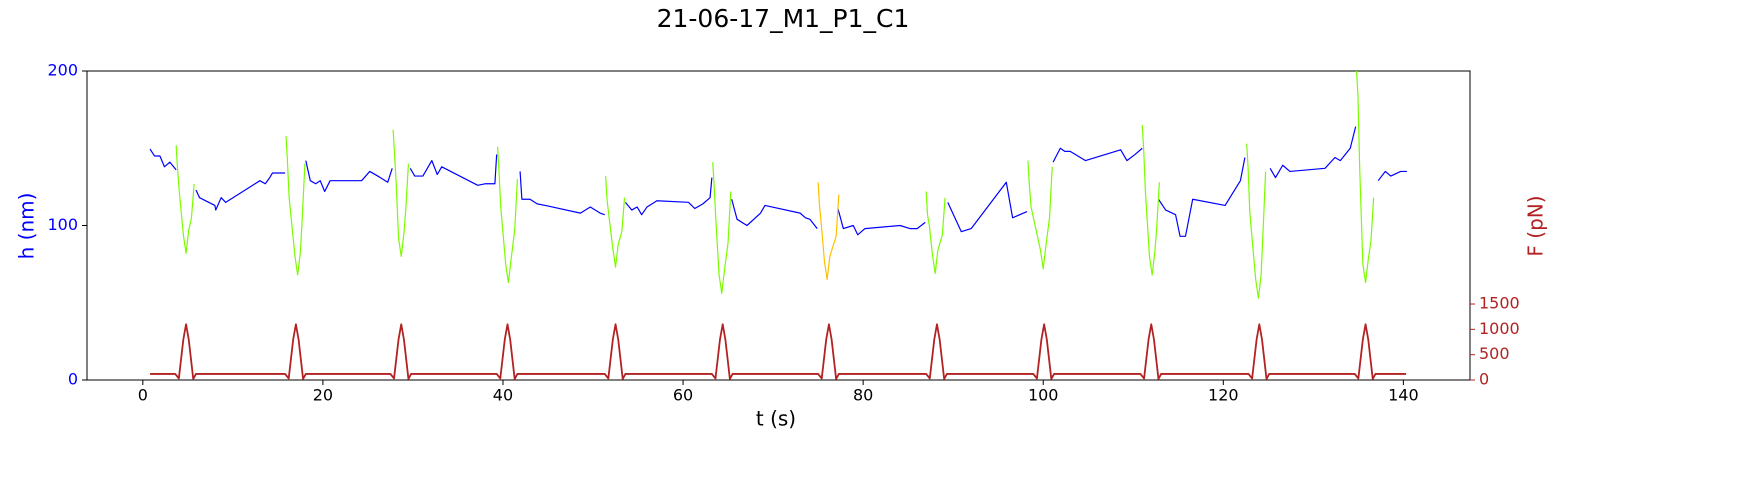 This screenshot has width=1740, height=500. Describe the element at coordinates (1499, 303) in the screenshot. I see `y2-tick-label: 1500` at that location.